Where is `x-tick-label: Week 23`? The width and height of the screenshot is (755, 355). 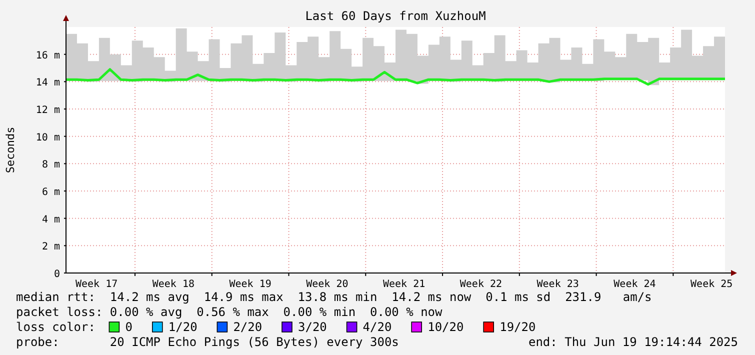 x-tick-label: Week 23 is located at coordinates (557, 284).